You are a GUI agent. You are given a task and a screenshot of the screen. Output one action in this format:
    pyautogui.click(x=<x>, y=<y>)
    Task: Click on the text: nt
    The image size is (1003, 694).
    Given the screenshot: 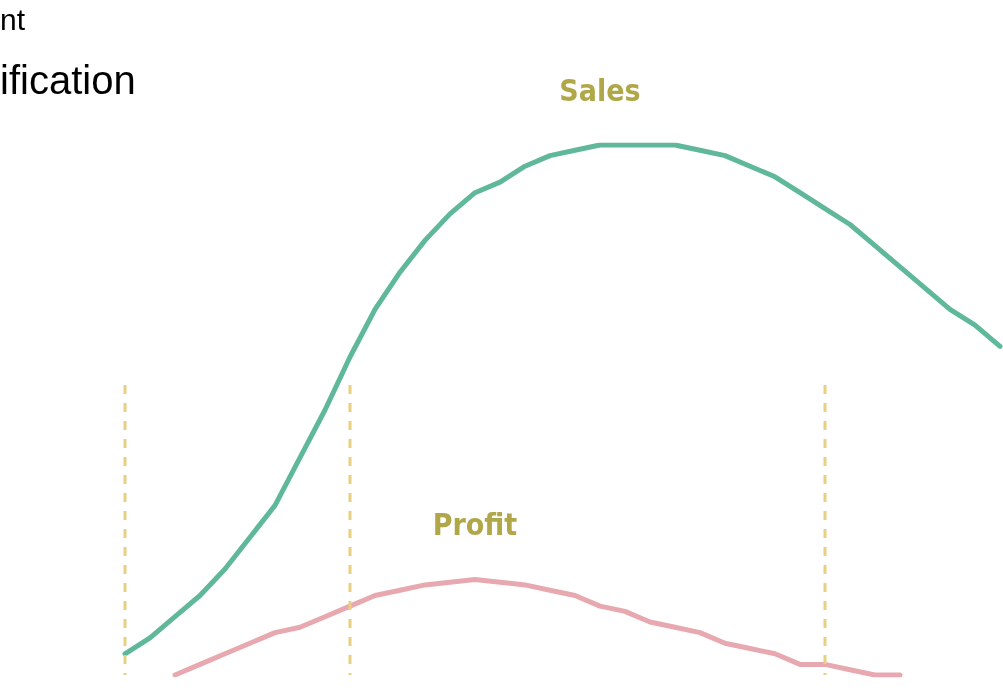 What is the action you would take?
    pyautogui.click(x=13, y=19)
    